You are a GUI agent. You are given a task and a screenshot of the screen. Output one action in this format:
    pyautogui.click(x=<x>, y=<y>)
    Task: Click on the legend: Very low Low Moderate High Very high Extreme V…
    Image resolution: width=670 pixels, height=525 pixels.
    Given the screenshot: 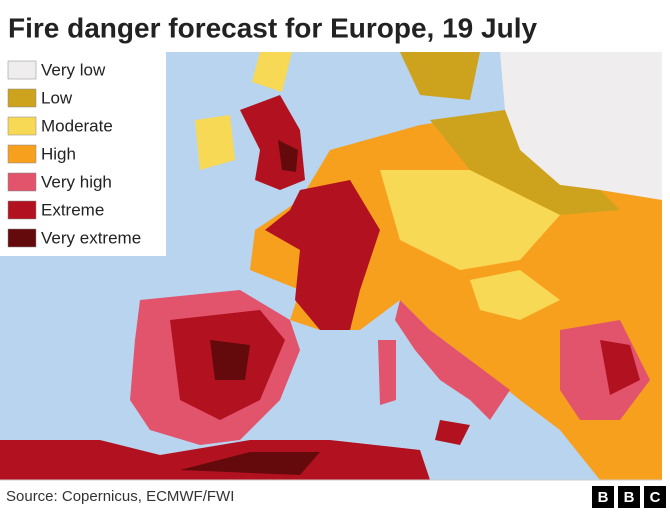 What is the action you would take?
    pyautogui.click(x=83, y=154)
    